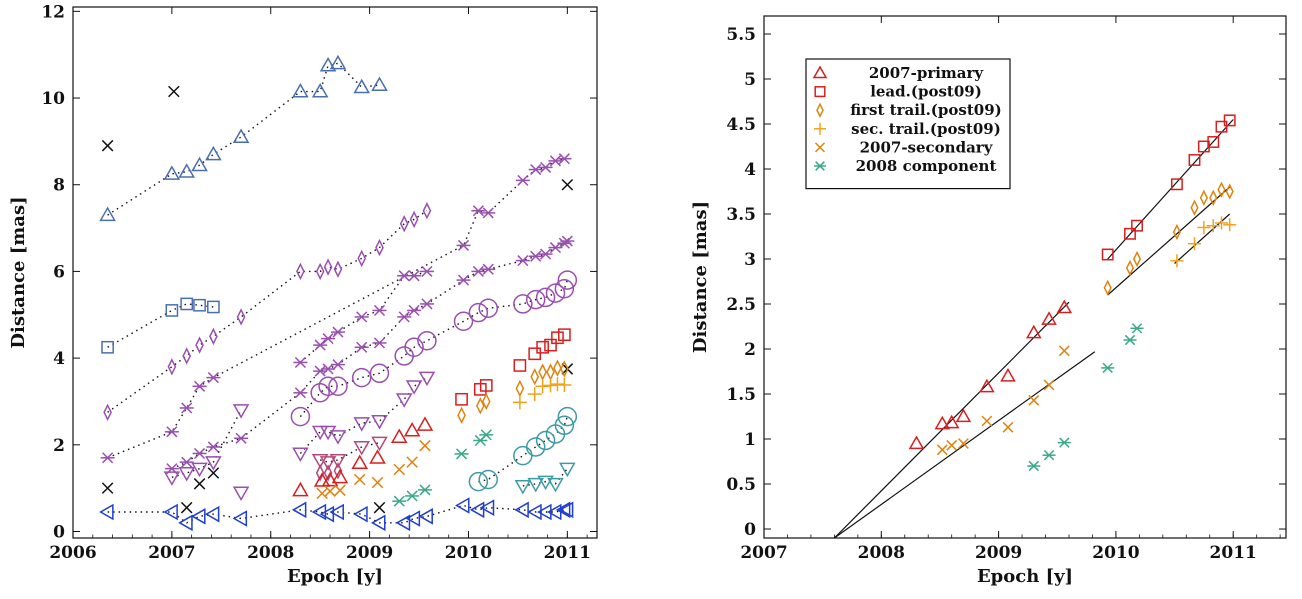 Image resolution: width=1302 pixels, height=599 pixels. I want to click on right-x-tick-label: 2007, so click(763, 553).